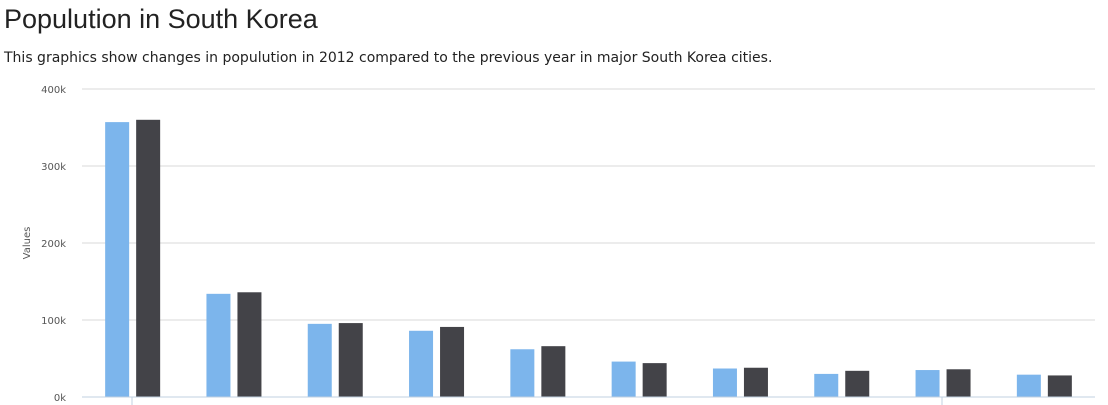 This screenshot has height=405, width=1108. Describe the element at coordinates (537, 401) in the screenshot. I see `x-axis-ticks` at that location.